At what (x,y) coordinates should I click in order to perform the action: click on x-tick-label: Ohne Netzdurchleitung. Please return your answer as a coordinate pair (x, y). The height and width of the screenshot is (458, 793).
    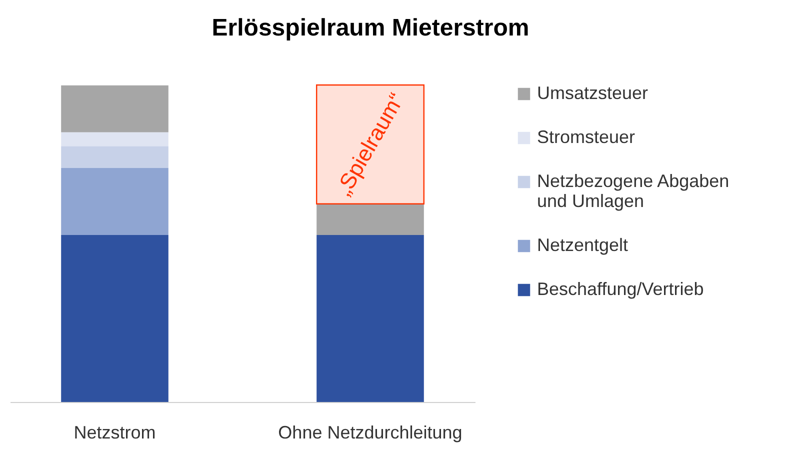
    Looking at the image, I should click on (370, 432).